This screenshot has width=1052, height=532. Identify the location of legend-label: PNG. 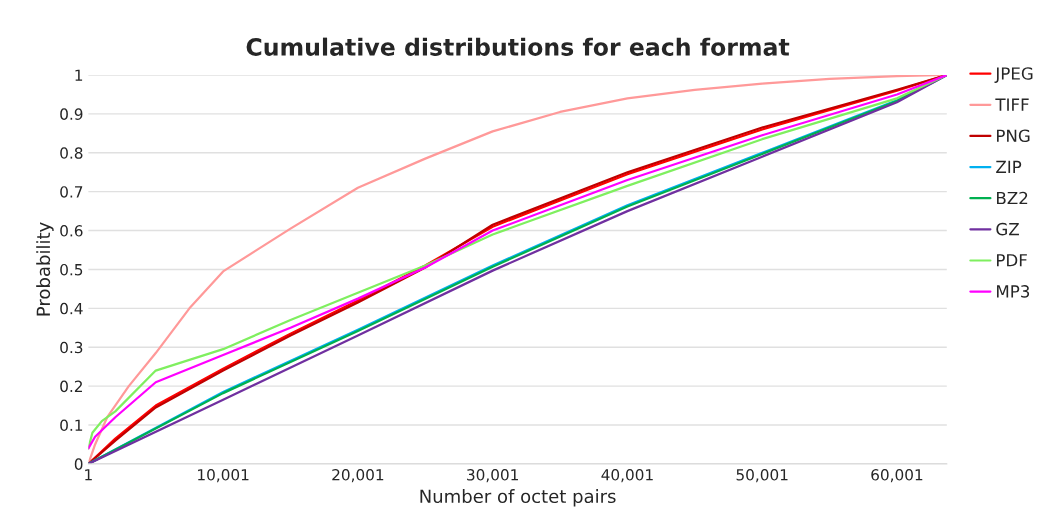
(1013, 136).